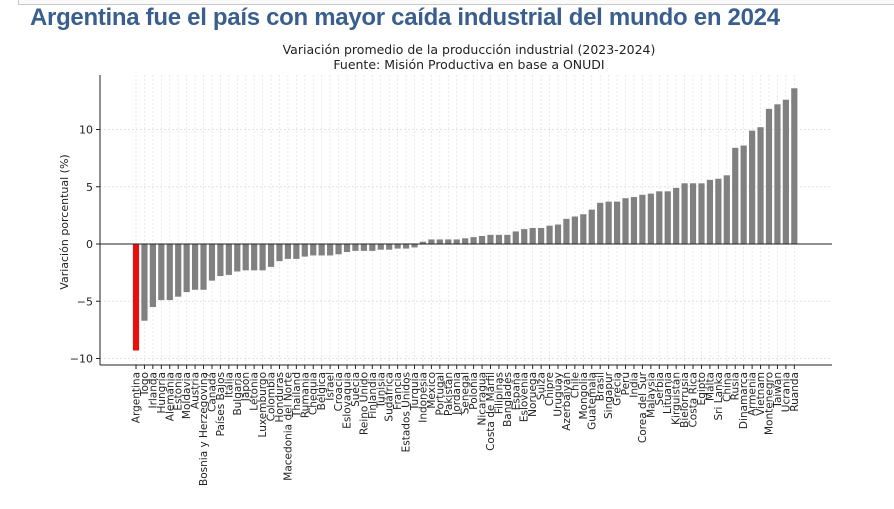  What do you see at coordinates (685, 400) in the screenshot?
I see `x-tick-label: Bielorrusia` at bounding box center [685, 400].